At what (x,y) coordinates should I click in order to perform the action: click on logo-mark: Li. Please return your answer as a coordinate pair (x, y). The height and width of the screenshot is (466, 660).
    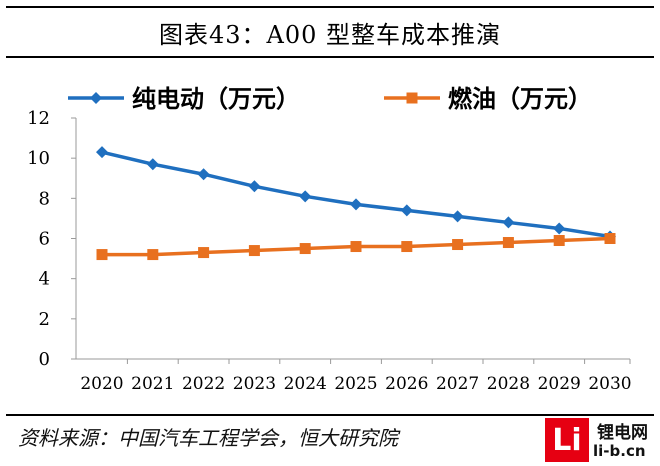
    Looking at the image, I should click on (567, 440).